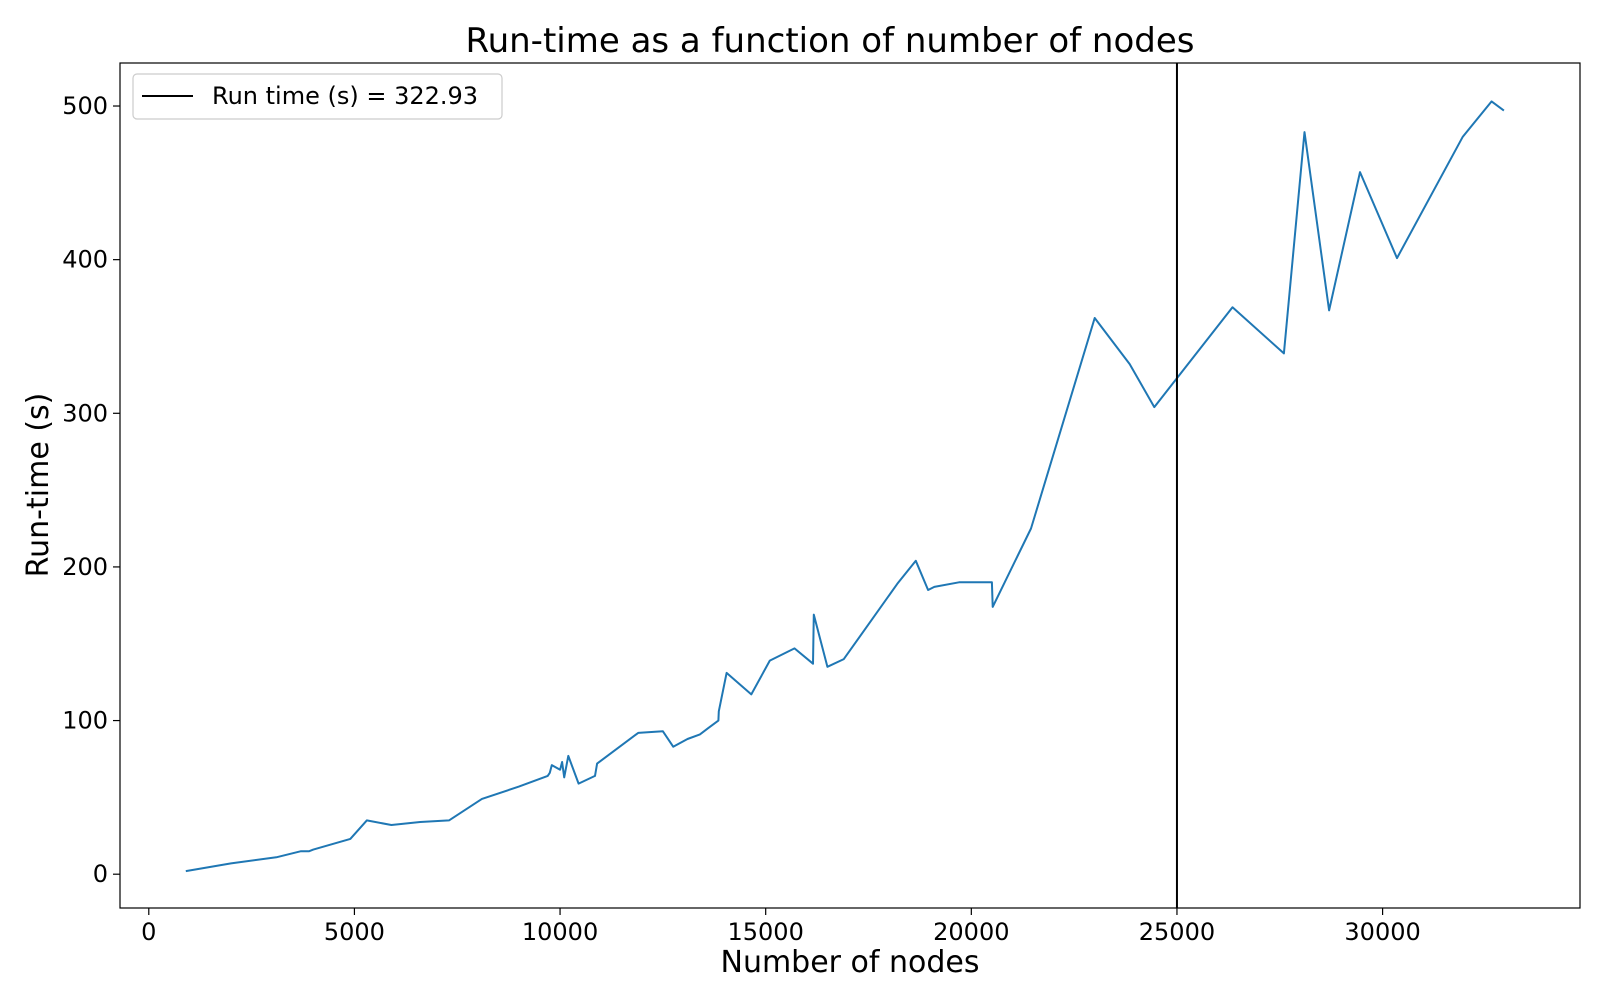 This screenshot has height=1000, width=1600. I want to click on x-tick-label: 25000, so click(1177, 932).